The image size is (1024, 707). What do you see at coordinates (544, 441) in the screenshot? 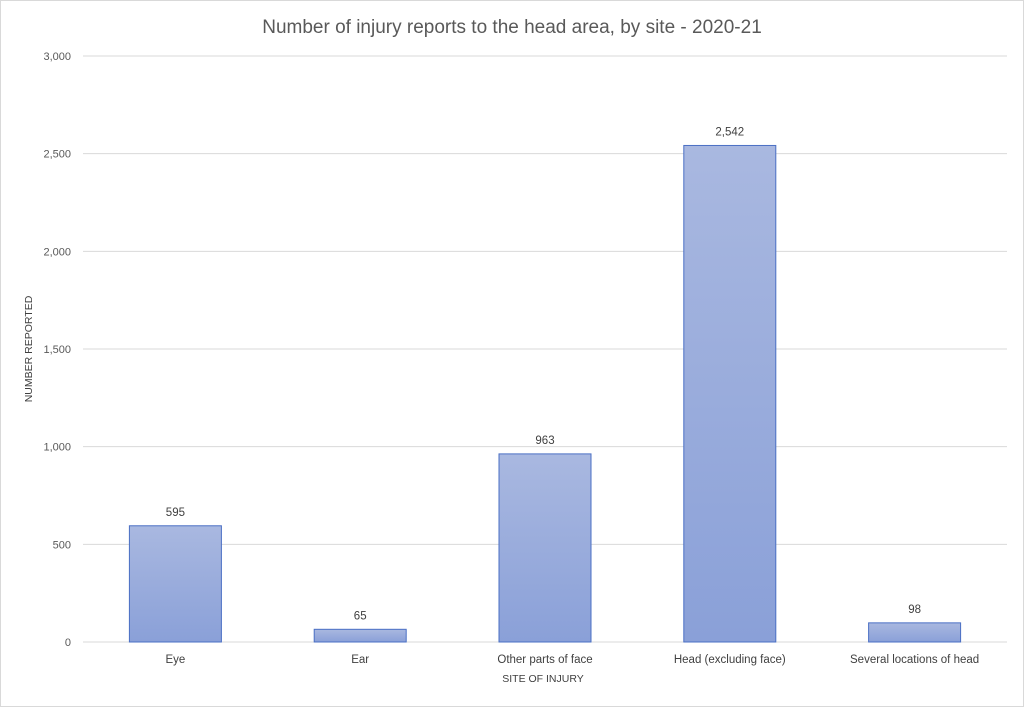
I see `data-label: 963` at bounding box center [544, 441].